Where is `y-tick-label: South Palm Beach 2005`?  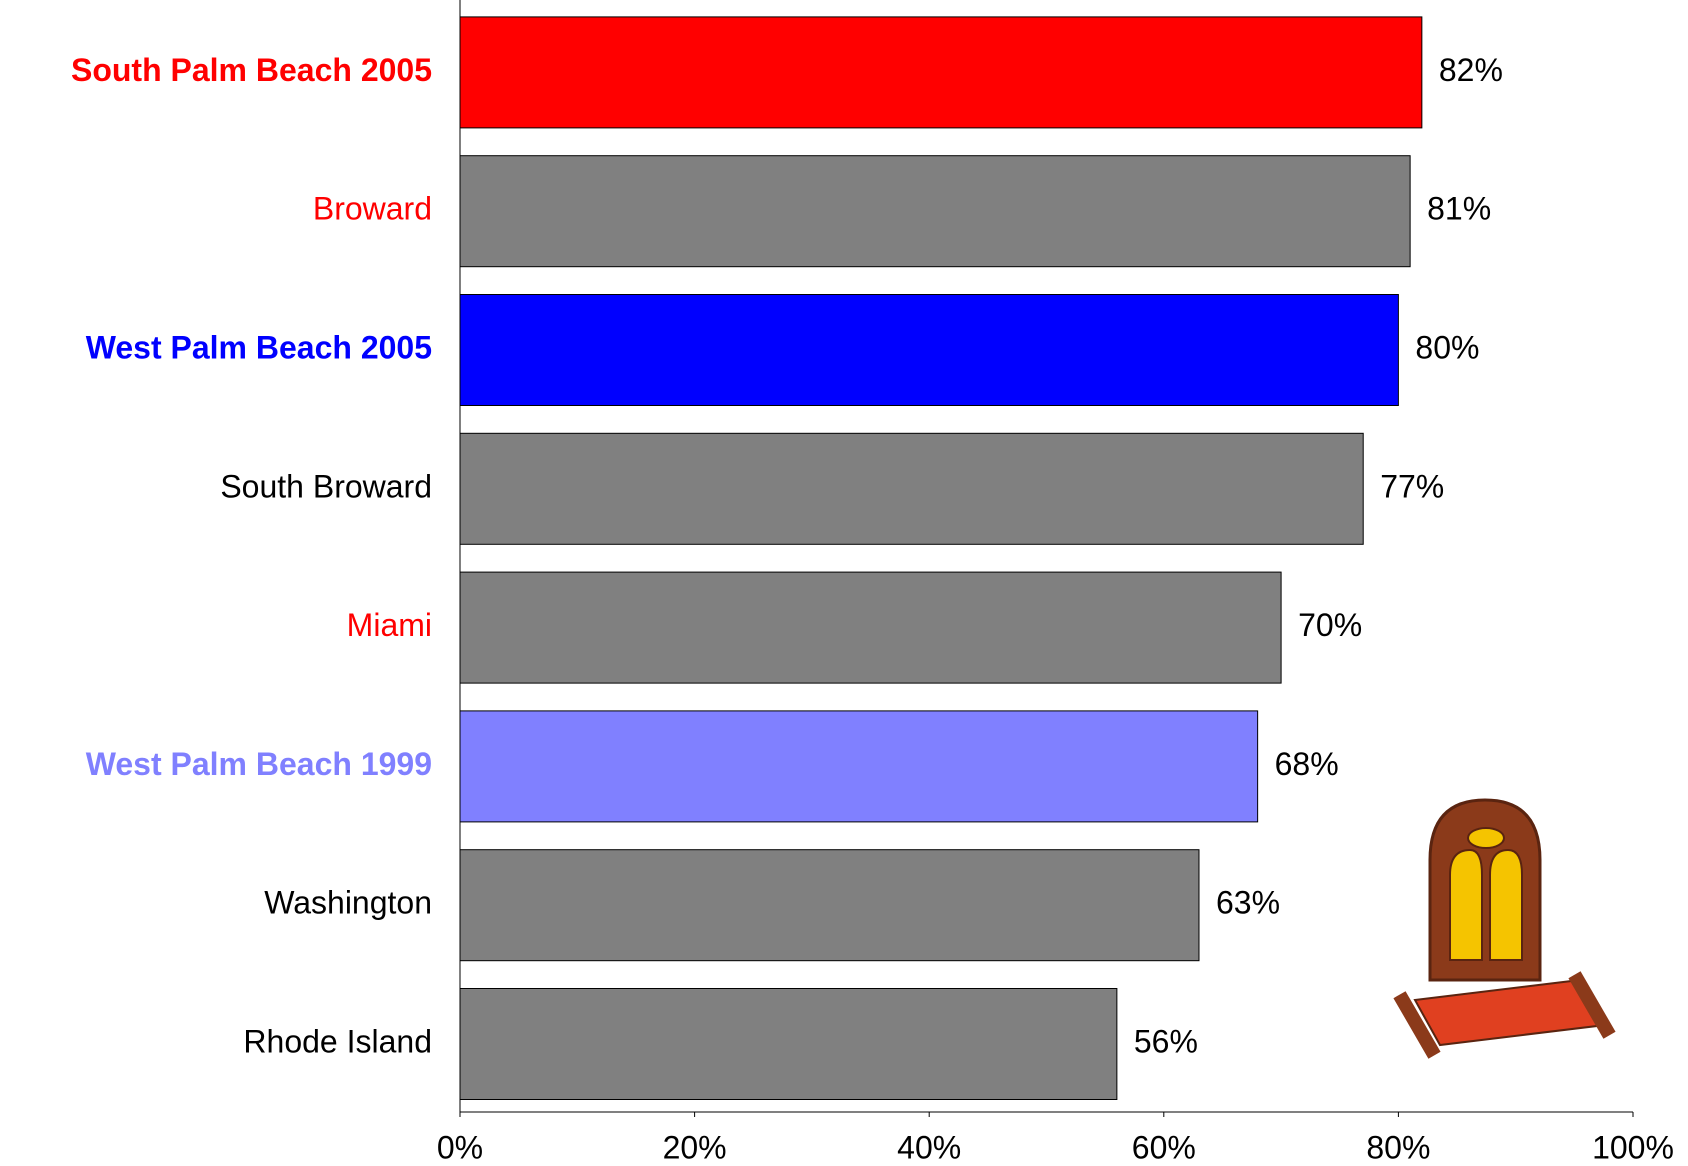 y-tick-label: South Palm Beach 2005 is located at coordinates (251, 70).